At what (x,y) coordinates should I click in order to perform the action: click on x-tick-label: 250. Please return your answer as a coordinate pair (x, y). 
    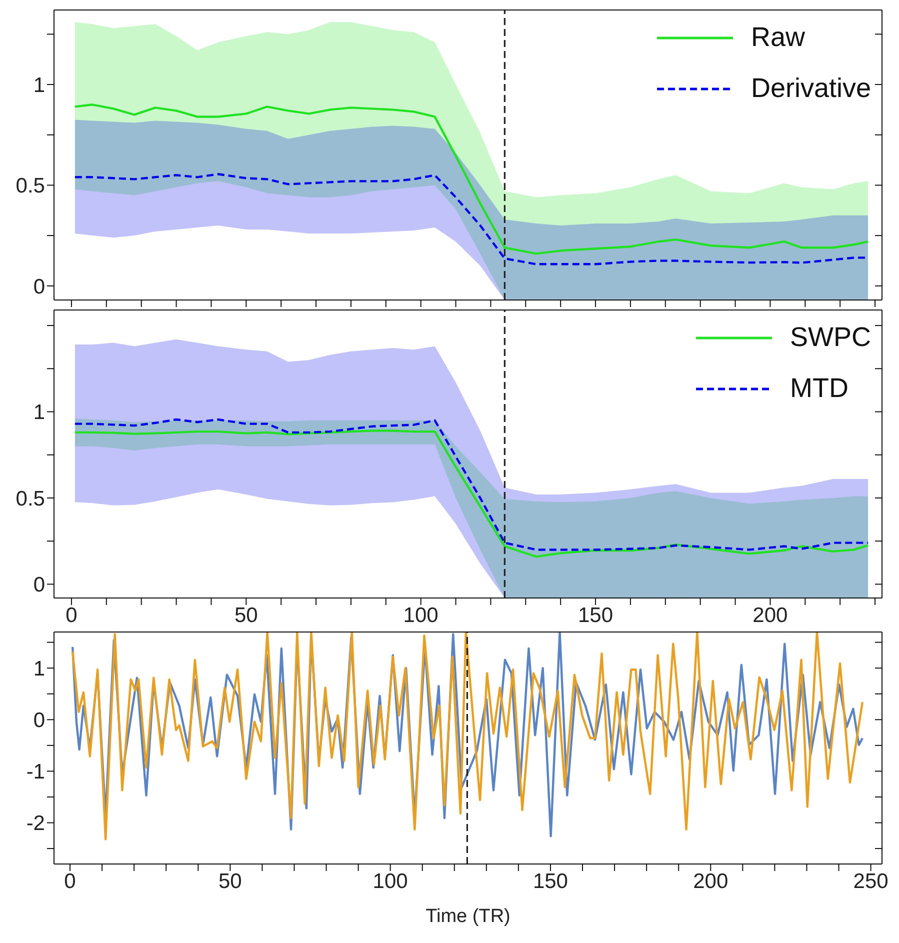
    Looking at the image, I should click on (870, 881).